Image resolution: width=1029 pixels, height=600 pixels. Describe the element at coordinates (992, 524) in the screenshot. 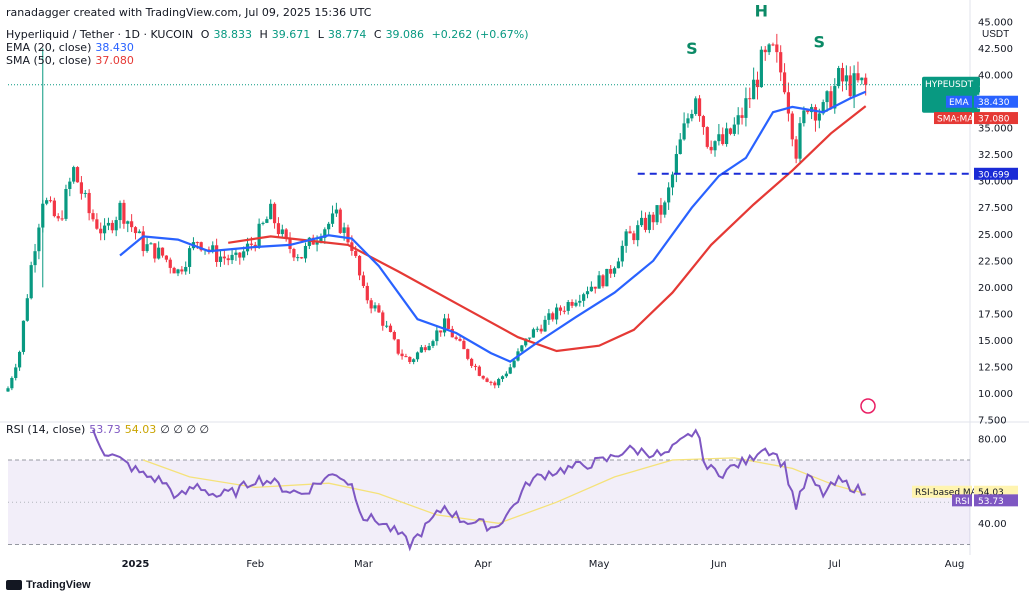

I see `rsi-tick-label: 40.00` at that location.